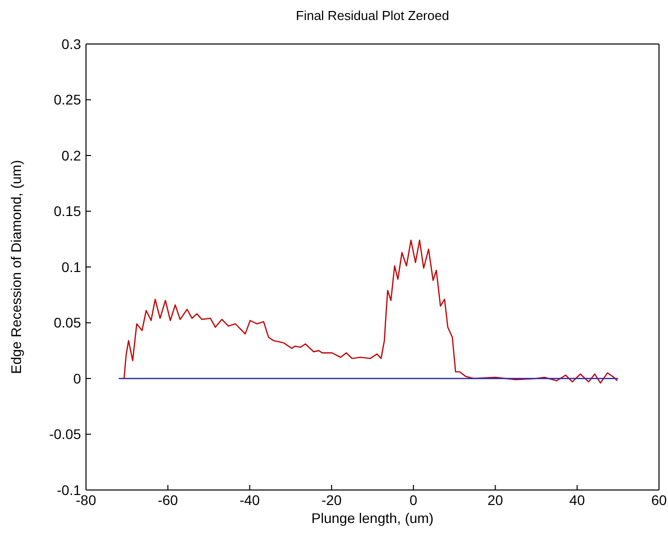 The image size is (668, 542). Describe the element at coordinates (577, 500) in the screenshot. I see `x-tick-label: 40` at that location.